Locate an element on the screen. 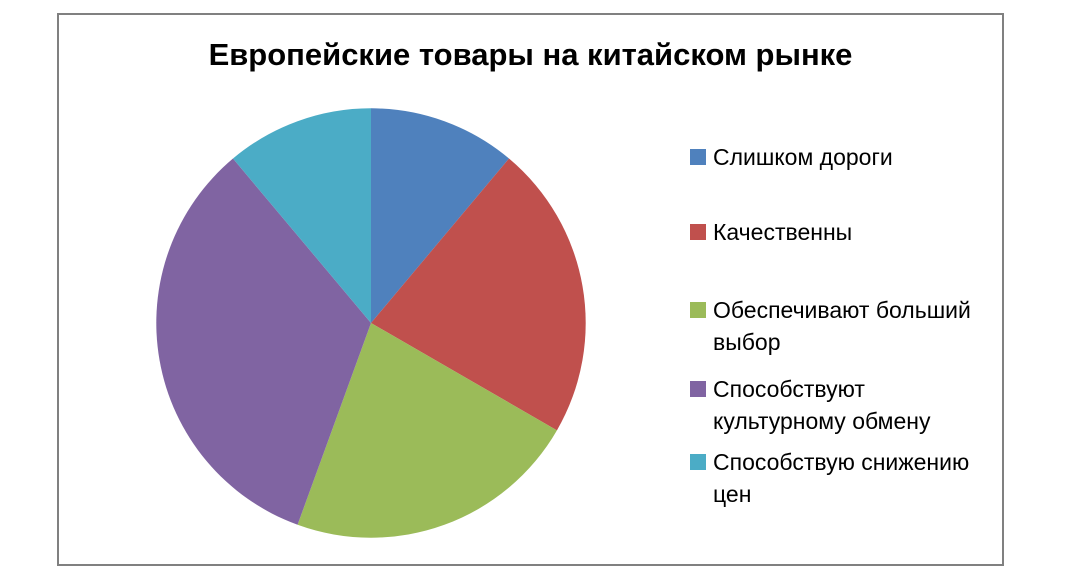  legend-item: Слишком дороги is located at coordinates (791, 157).